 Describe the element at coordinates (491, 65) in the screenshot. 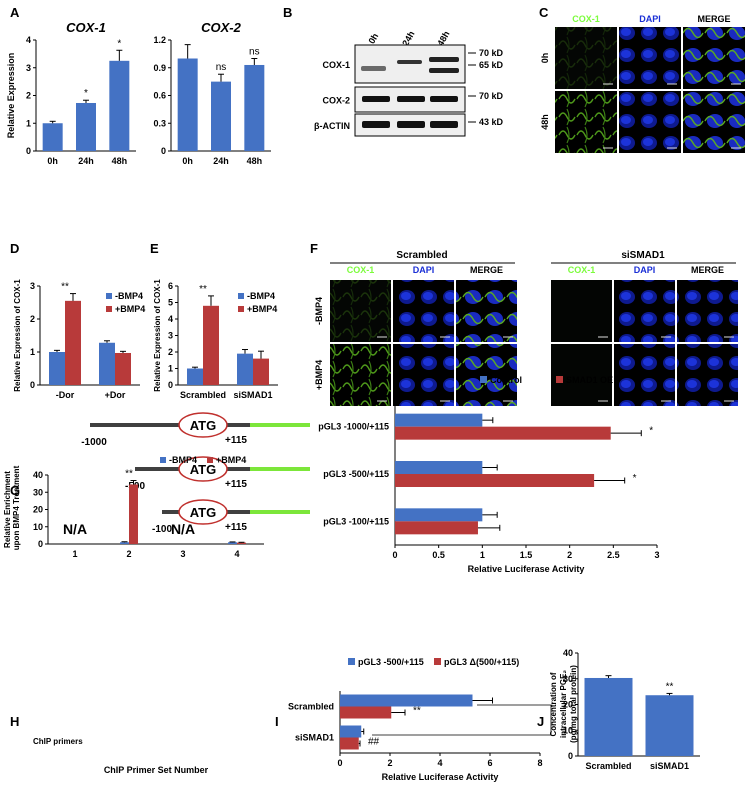

I see `size-marker: 65 kD` at that location.